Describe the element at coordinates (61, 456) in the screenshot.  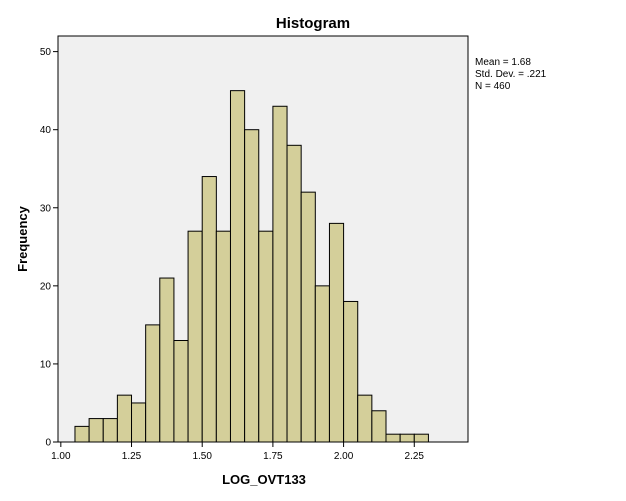
I see `x-tick-label: 1.00` at that location.